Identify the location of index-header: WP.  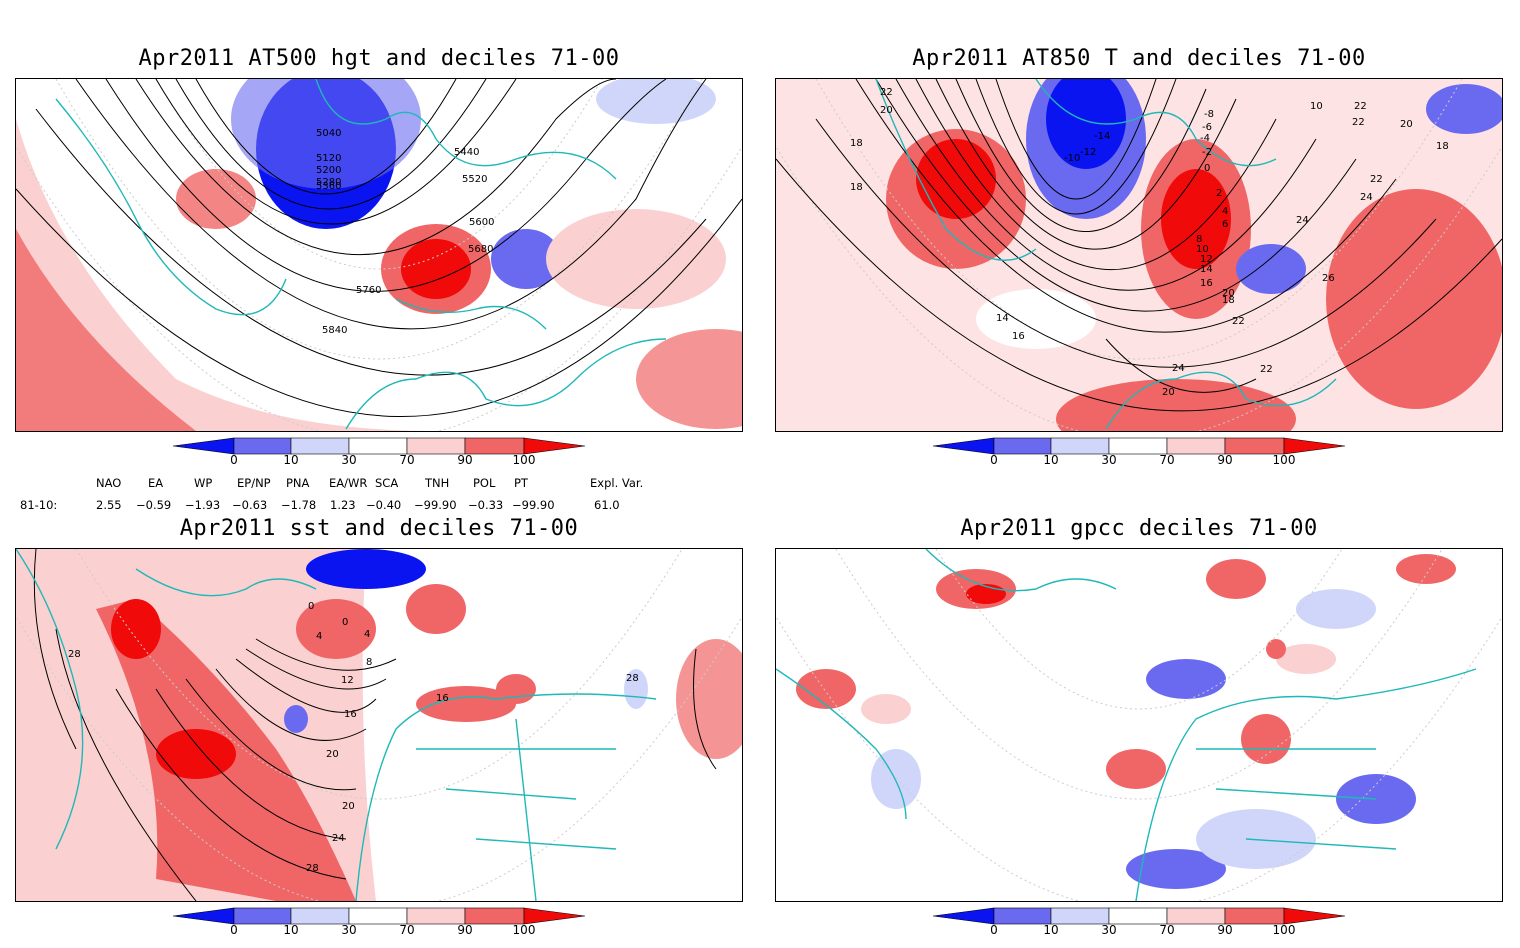
(203, 483).